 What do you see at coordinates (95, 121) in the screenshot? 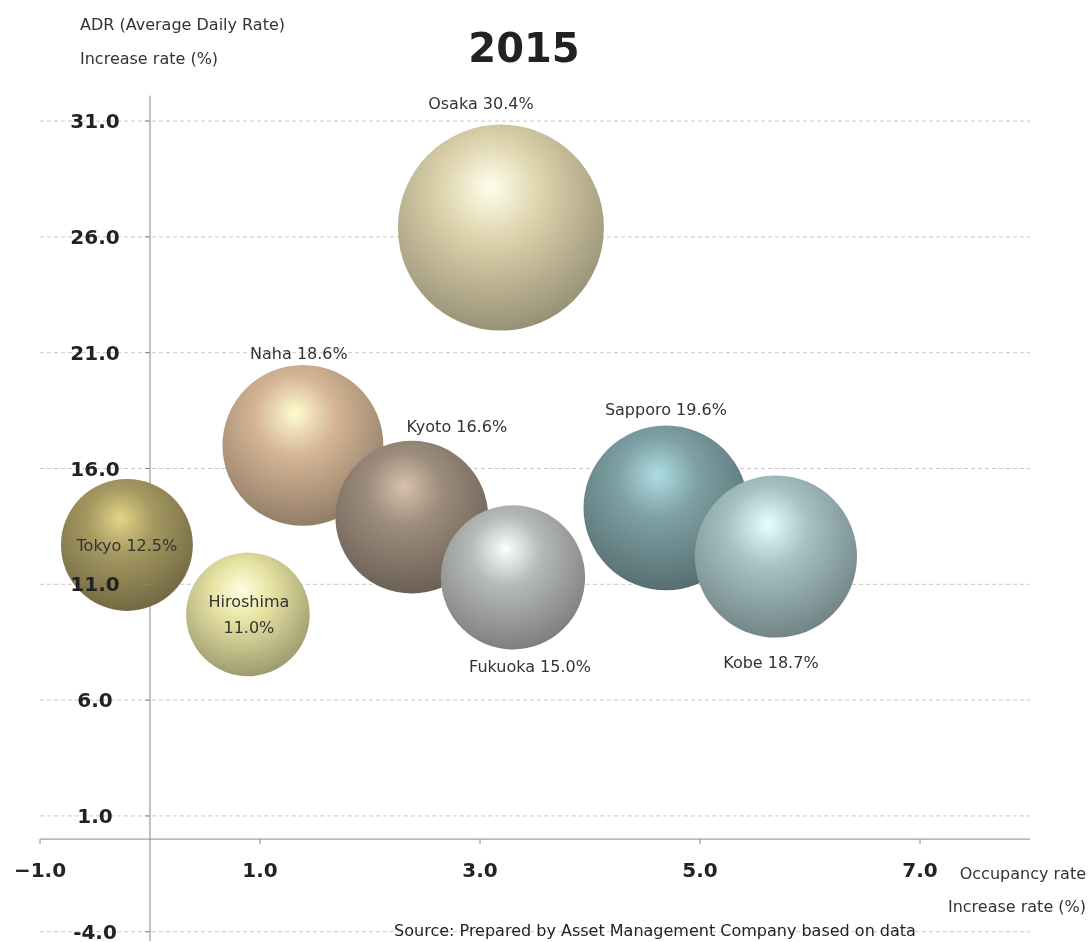
I see `y-tick-label: 31.0` at bounding box center [95, 121].